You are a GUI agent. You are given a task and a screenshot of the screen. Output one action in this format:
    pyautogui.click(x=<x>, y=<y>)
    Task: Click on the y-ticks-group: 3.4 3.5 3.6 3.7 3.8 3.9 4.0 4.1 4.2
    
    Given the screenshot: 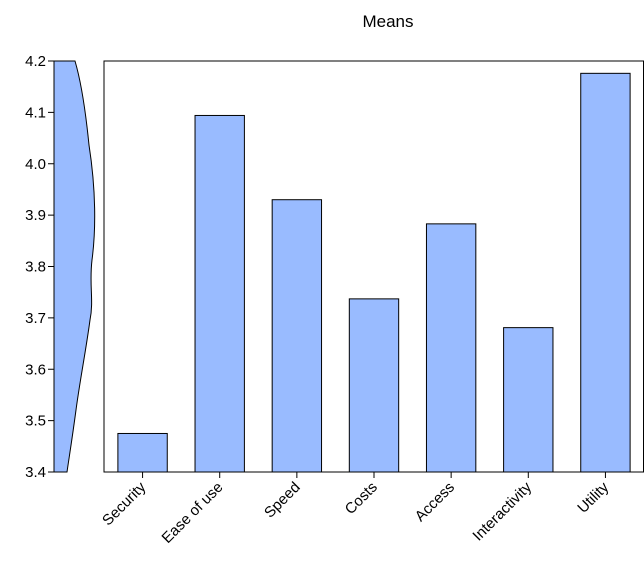 What is the action you would take?
    pyautogui.click(x=39, y=267)
    